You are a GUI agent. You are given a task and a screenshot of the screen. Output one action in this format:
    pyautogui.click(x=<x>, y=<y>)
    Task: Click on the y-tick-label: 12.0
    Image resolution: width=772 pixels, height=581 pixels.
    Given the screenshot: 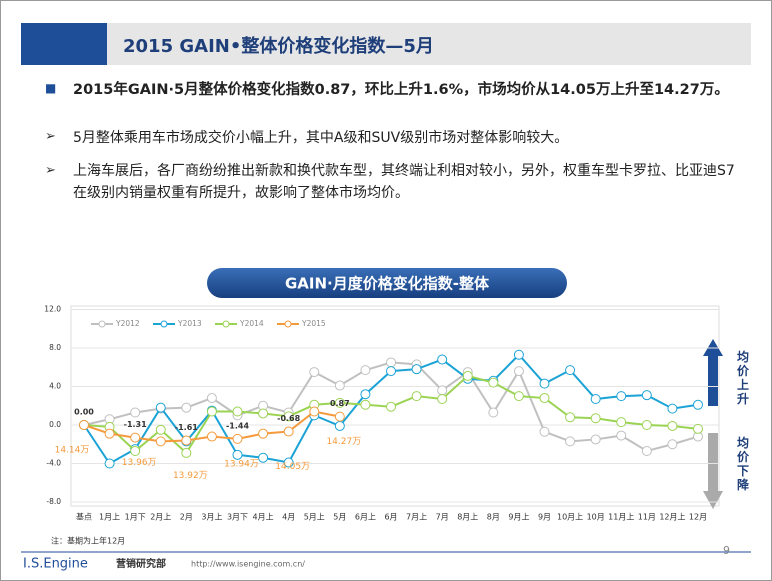 What is the action you would take?
    pyautogui.click(x=52, y=309)
    